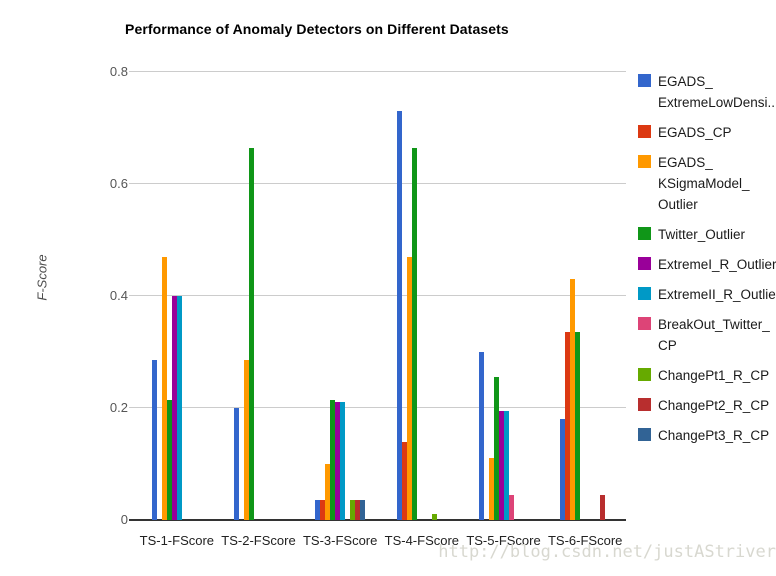 The image size is (776, 576). I want to click on gridline-y-0.6, so click(381, 183).